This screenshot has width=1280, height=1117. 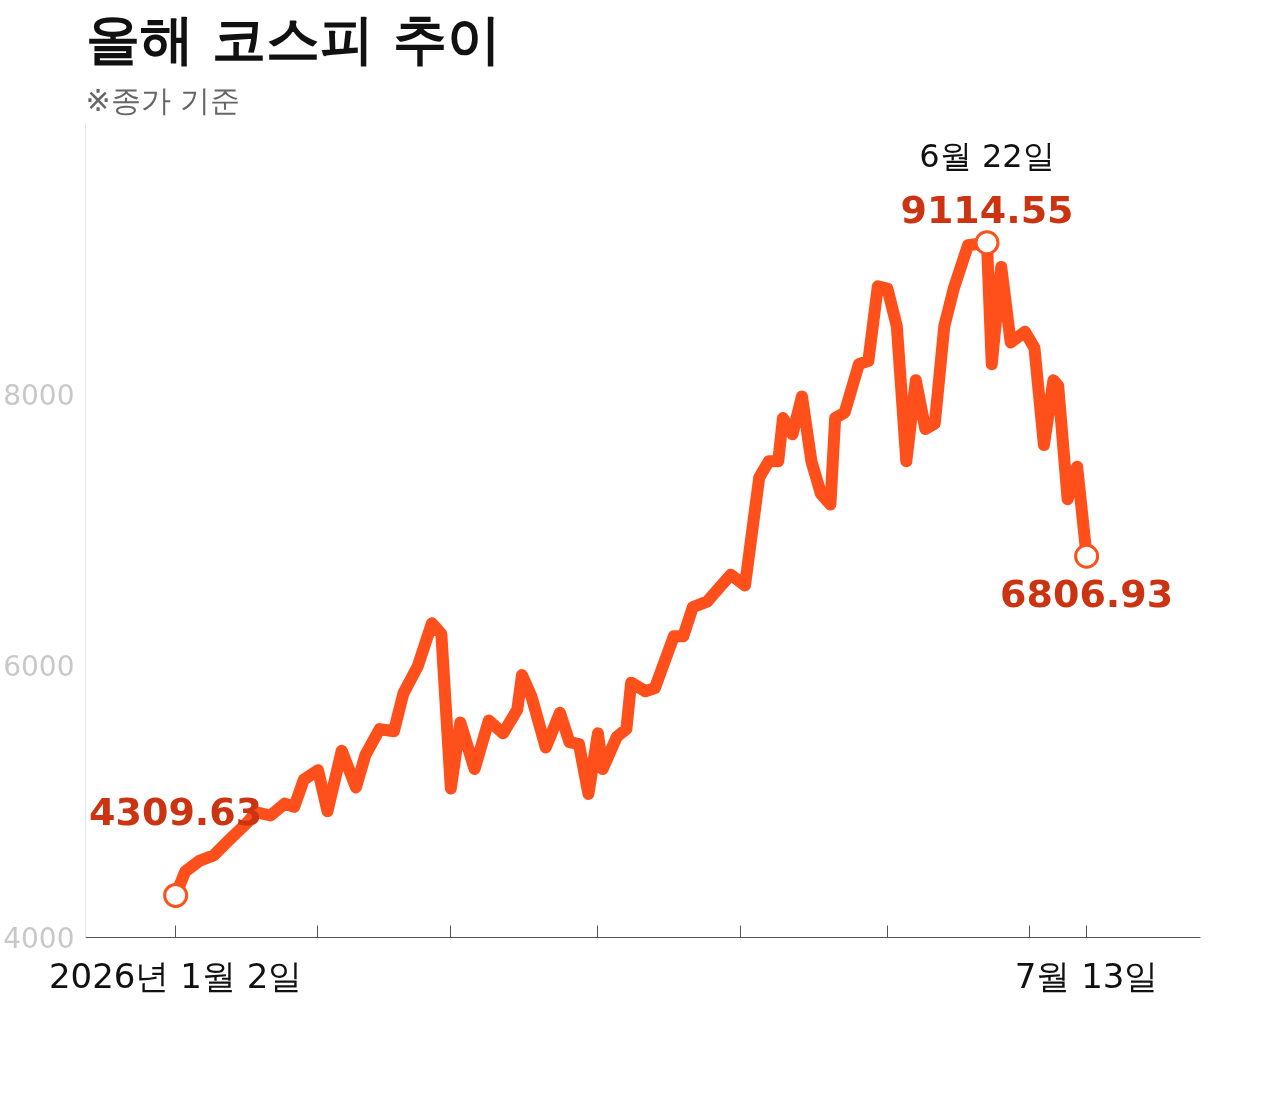 What do you see at coordinates (163, 100) in the screenshot?
I see `chart-subtitle: ※종가 기준` at bounding box center [163, 100].